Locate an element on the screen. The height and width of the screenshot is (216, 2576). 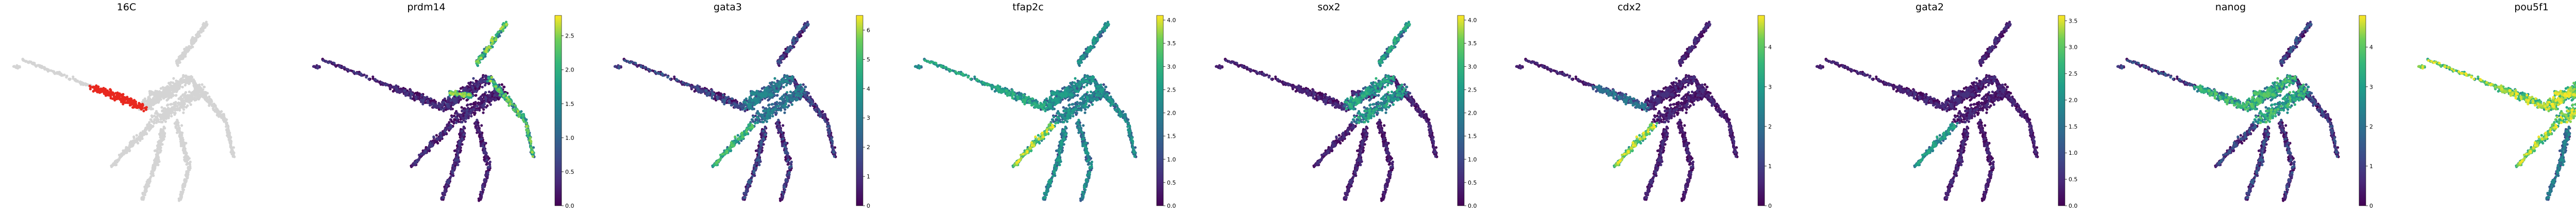
colorbar-tick-label: 0.5 is located at coordinates (569, 172).